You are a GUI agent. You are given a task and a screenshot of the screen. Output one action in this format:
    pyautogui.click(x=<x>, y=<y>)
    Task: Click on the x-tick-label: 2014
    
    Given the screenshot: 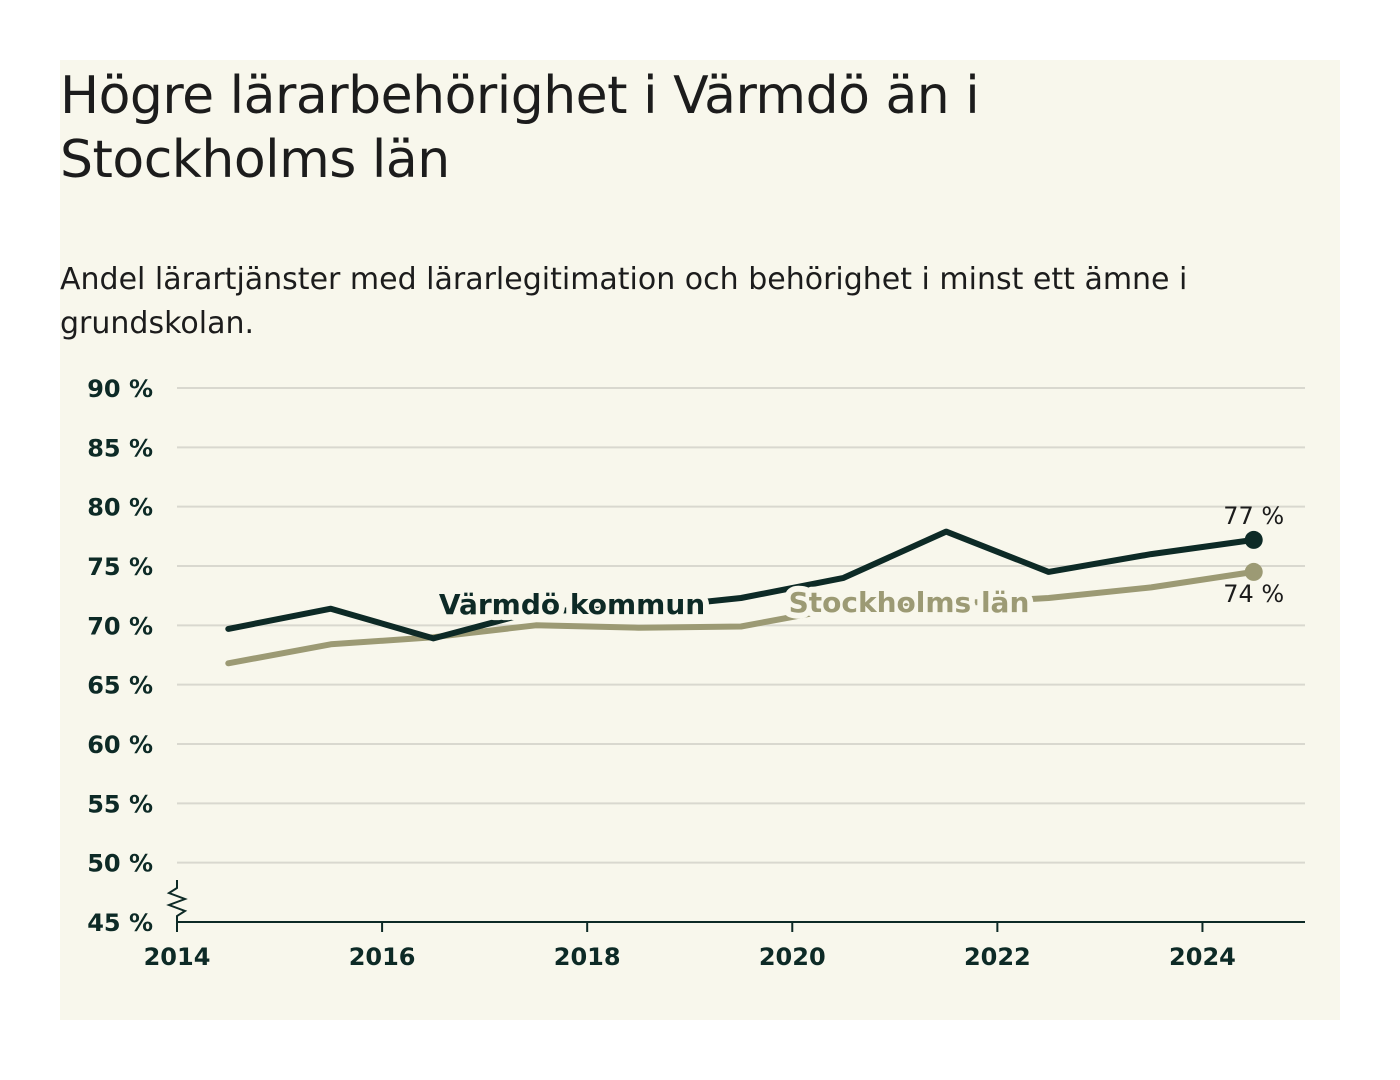 What is the action you would take?
    pyautogui.click(x=177, y=957)
    